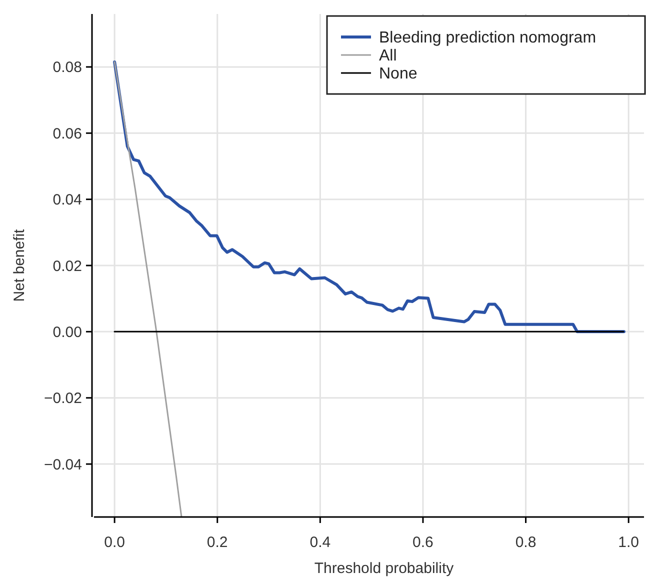 This screenshot has width=646, height=579. I want to click on x-tick-label: 0.8, so click(525, 542).